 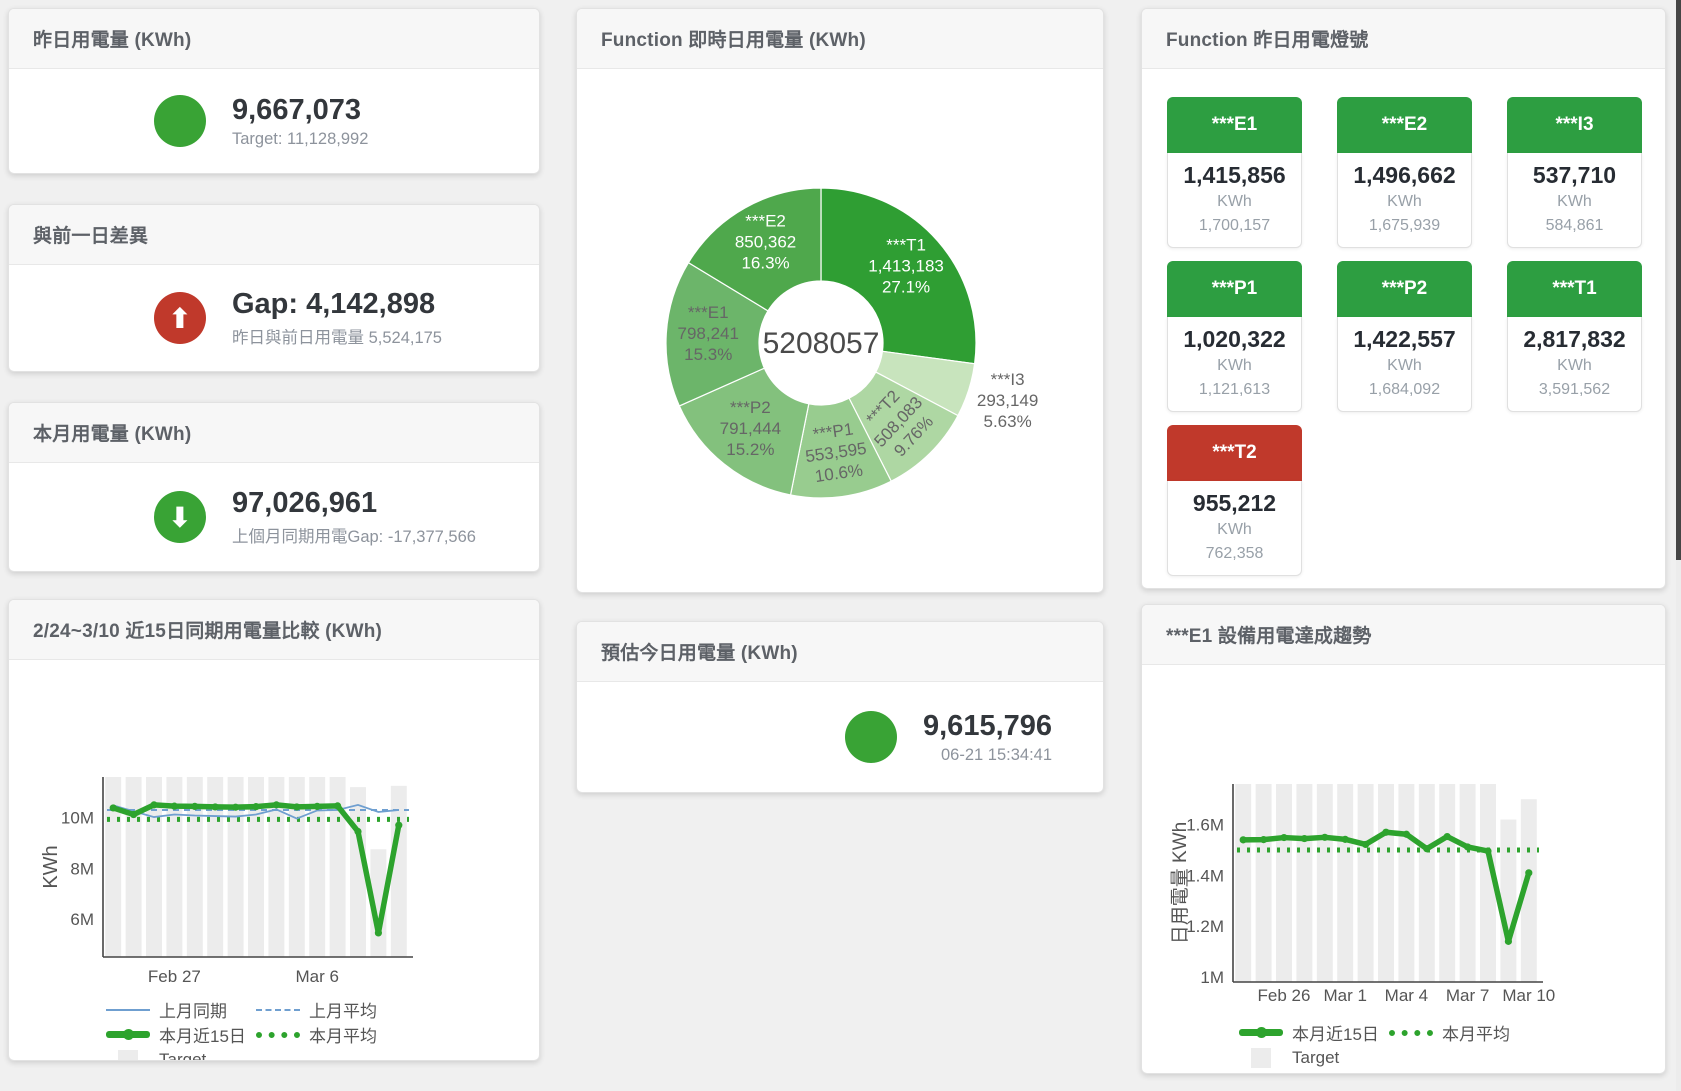 I want to click on donut-slice-E1, so click(x=717, y=334).